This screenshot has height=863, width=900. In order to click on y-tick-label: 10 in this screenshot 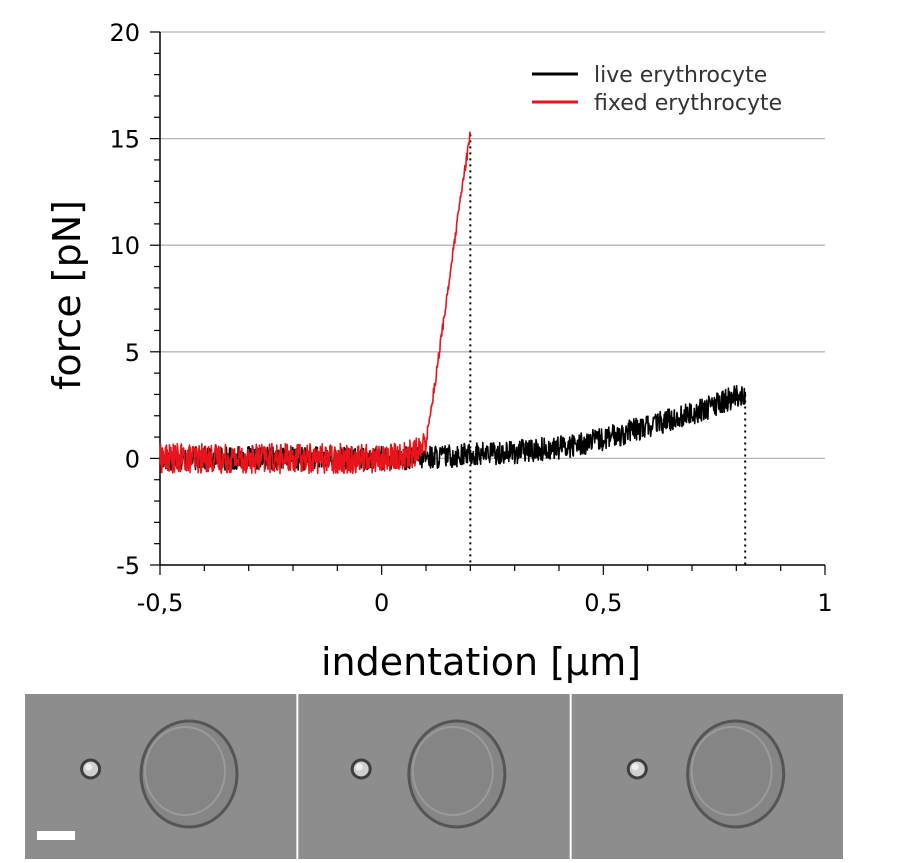, I will do `click(124, 246)`.